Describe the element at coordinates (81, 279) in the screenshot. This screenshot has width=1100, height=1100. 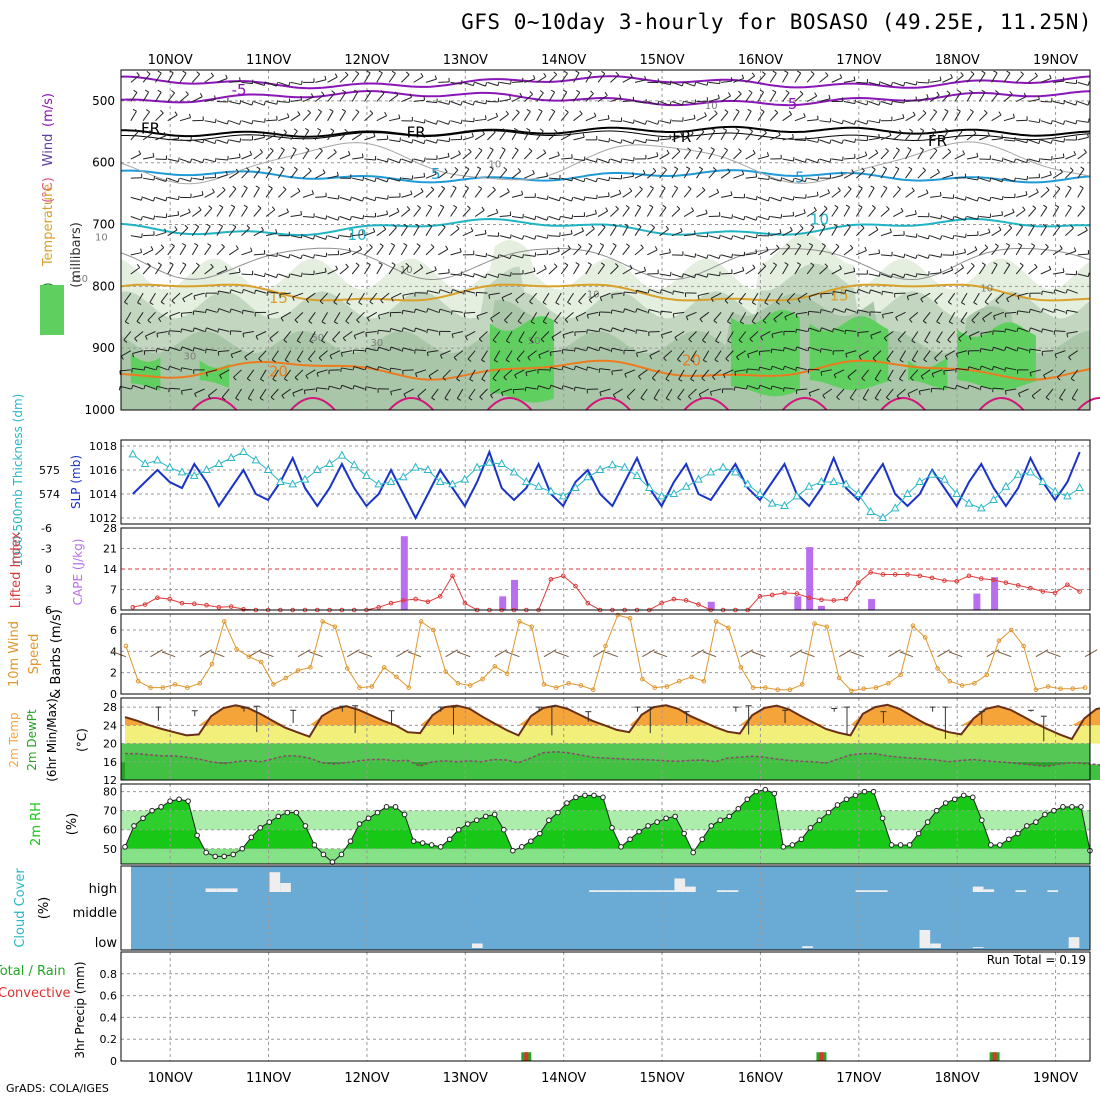
I see `isotherm-label: 50` at that location.